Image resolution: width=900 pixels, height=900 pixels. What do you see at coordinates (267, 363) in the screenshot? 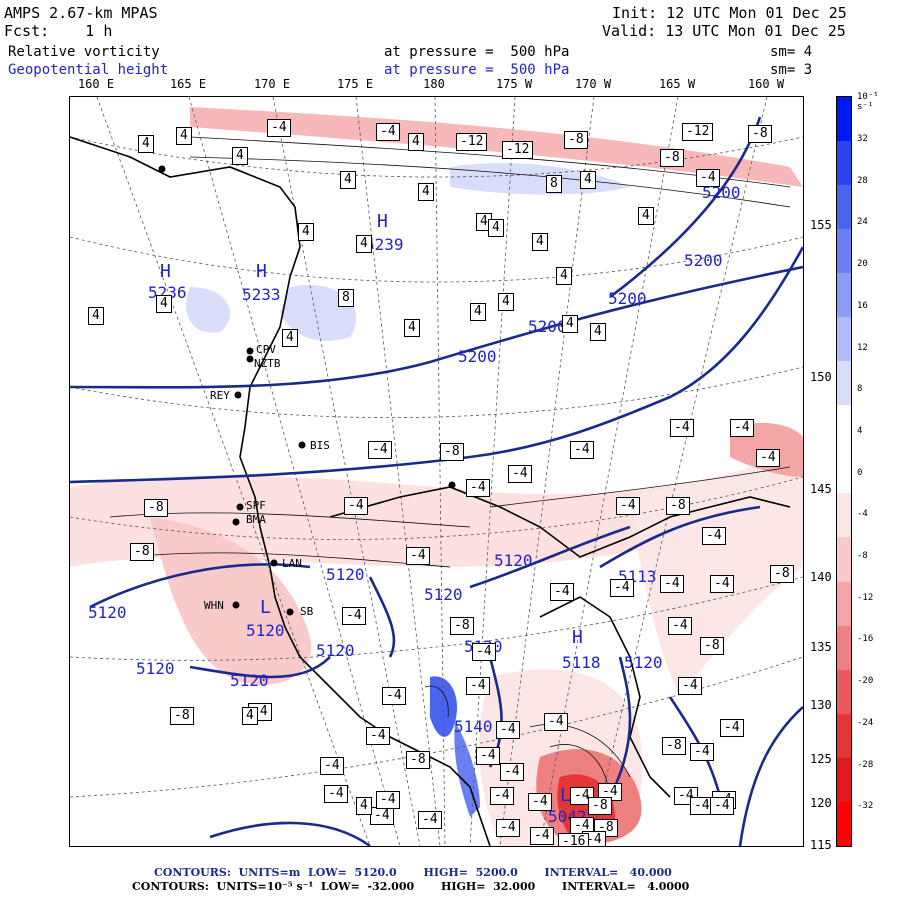
I see `station-label: NZTB` at bounding box center [267, 363].